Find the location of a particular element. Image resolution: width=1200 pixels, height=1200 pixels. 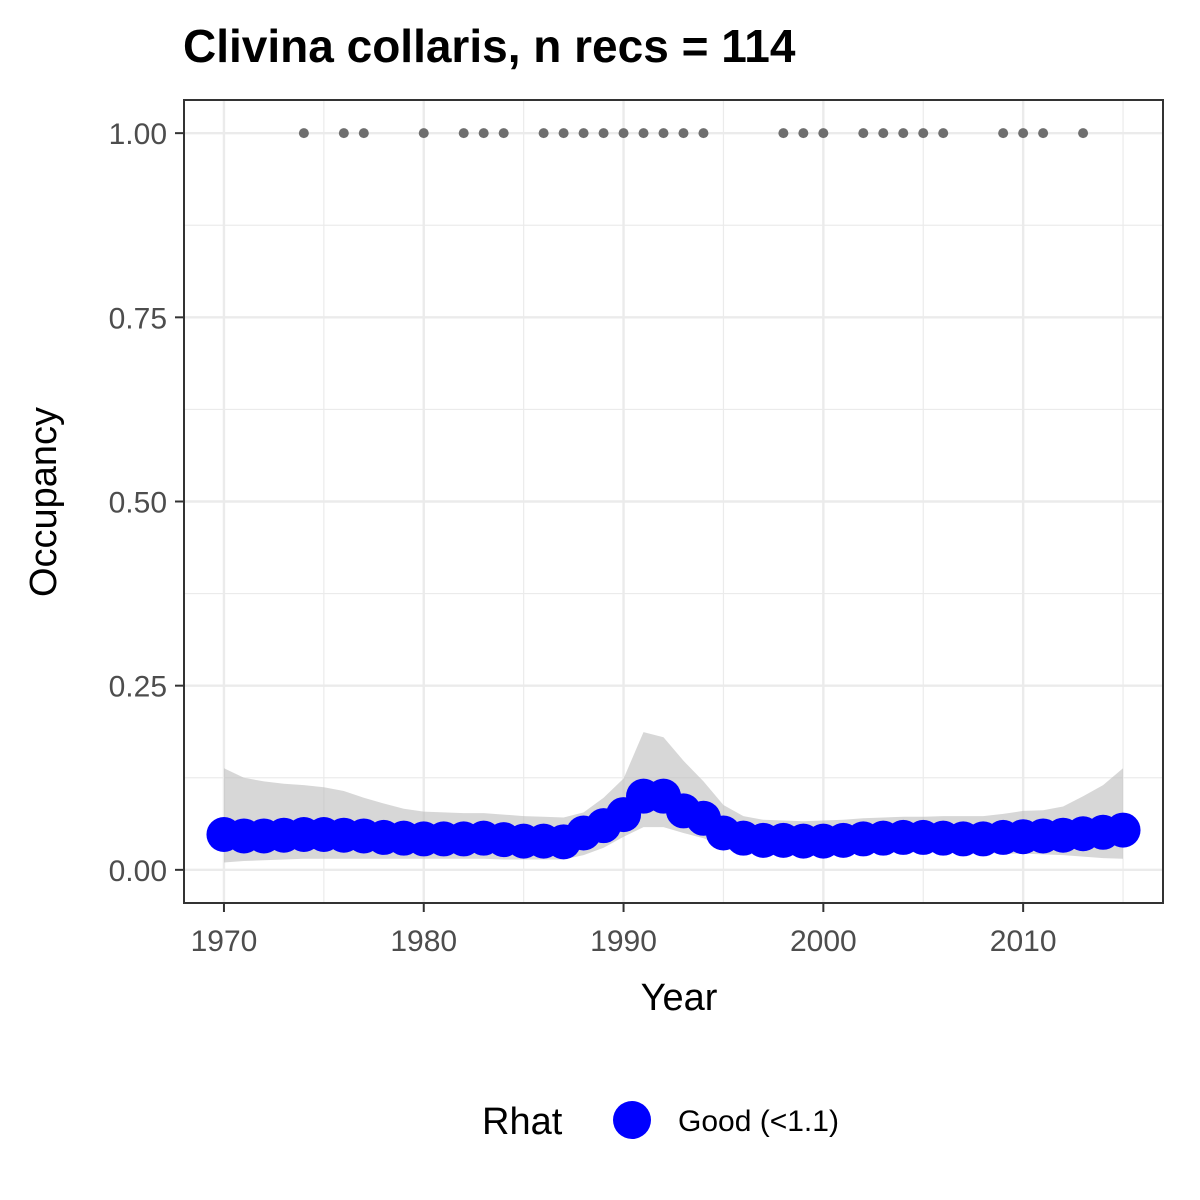

x-tick-label: 1980 is located at coordinates (423, 941).